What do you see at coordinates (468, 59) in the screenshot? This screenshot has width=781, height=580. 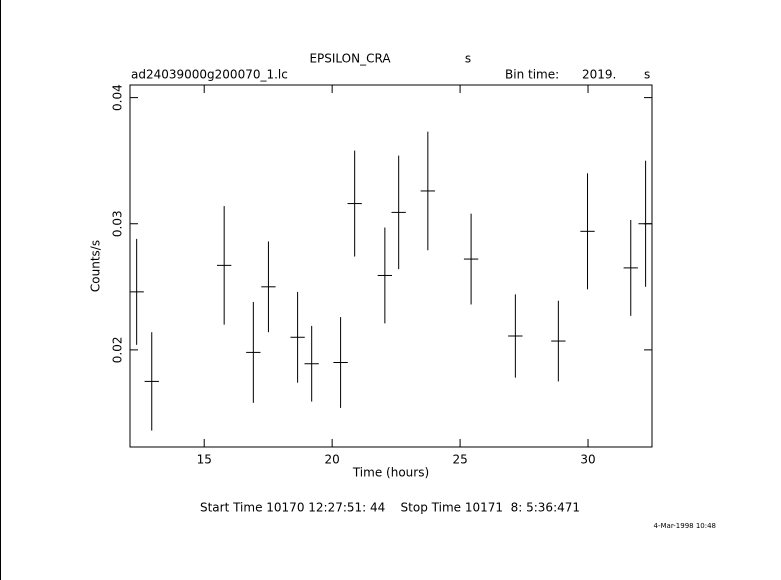 I see `title-unit: s` at bounding box center [468, 59].